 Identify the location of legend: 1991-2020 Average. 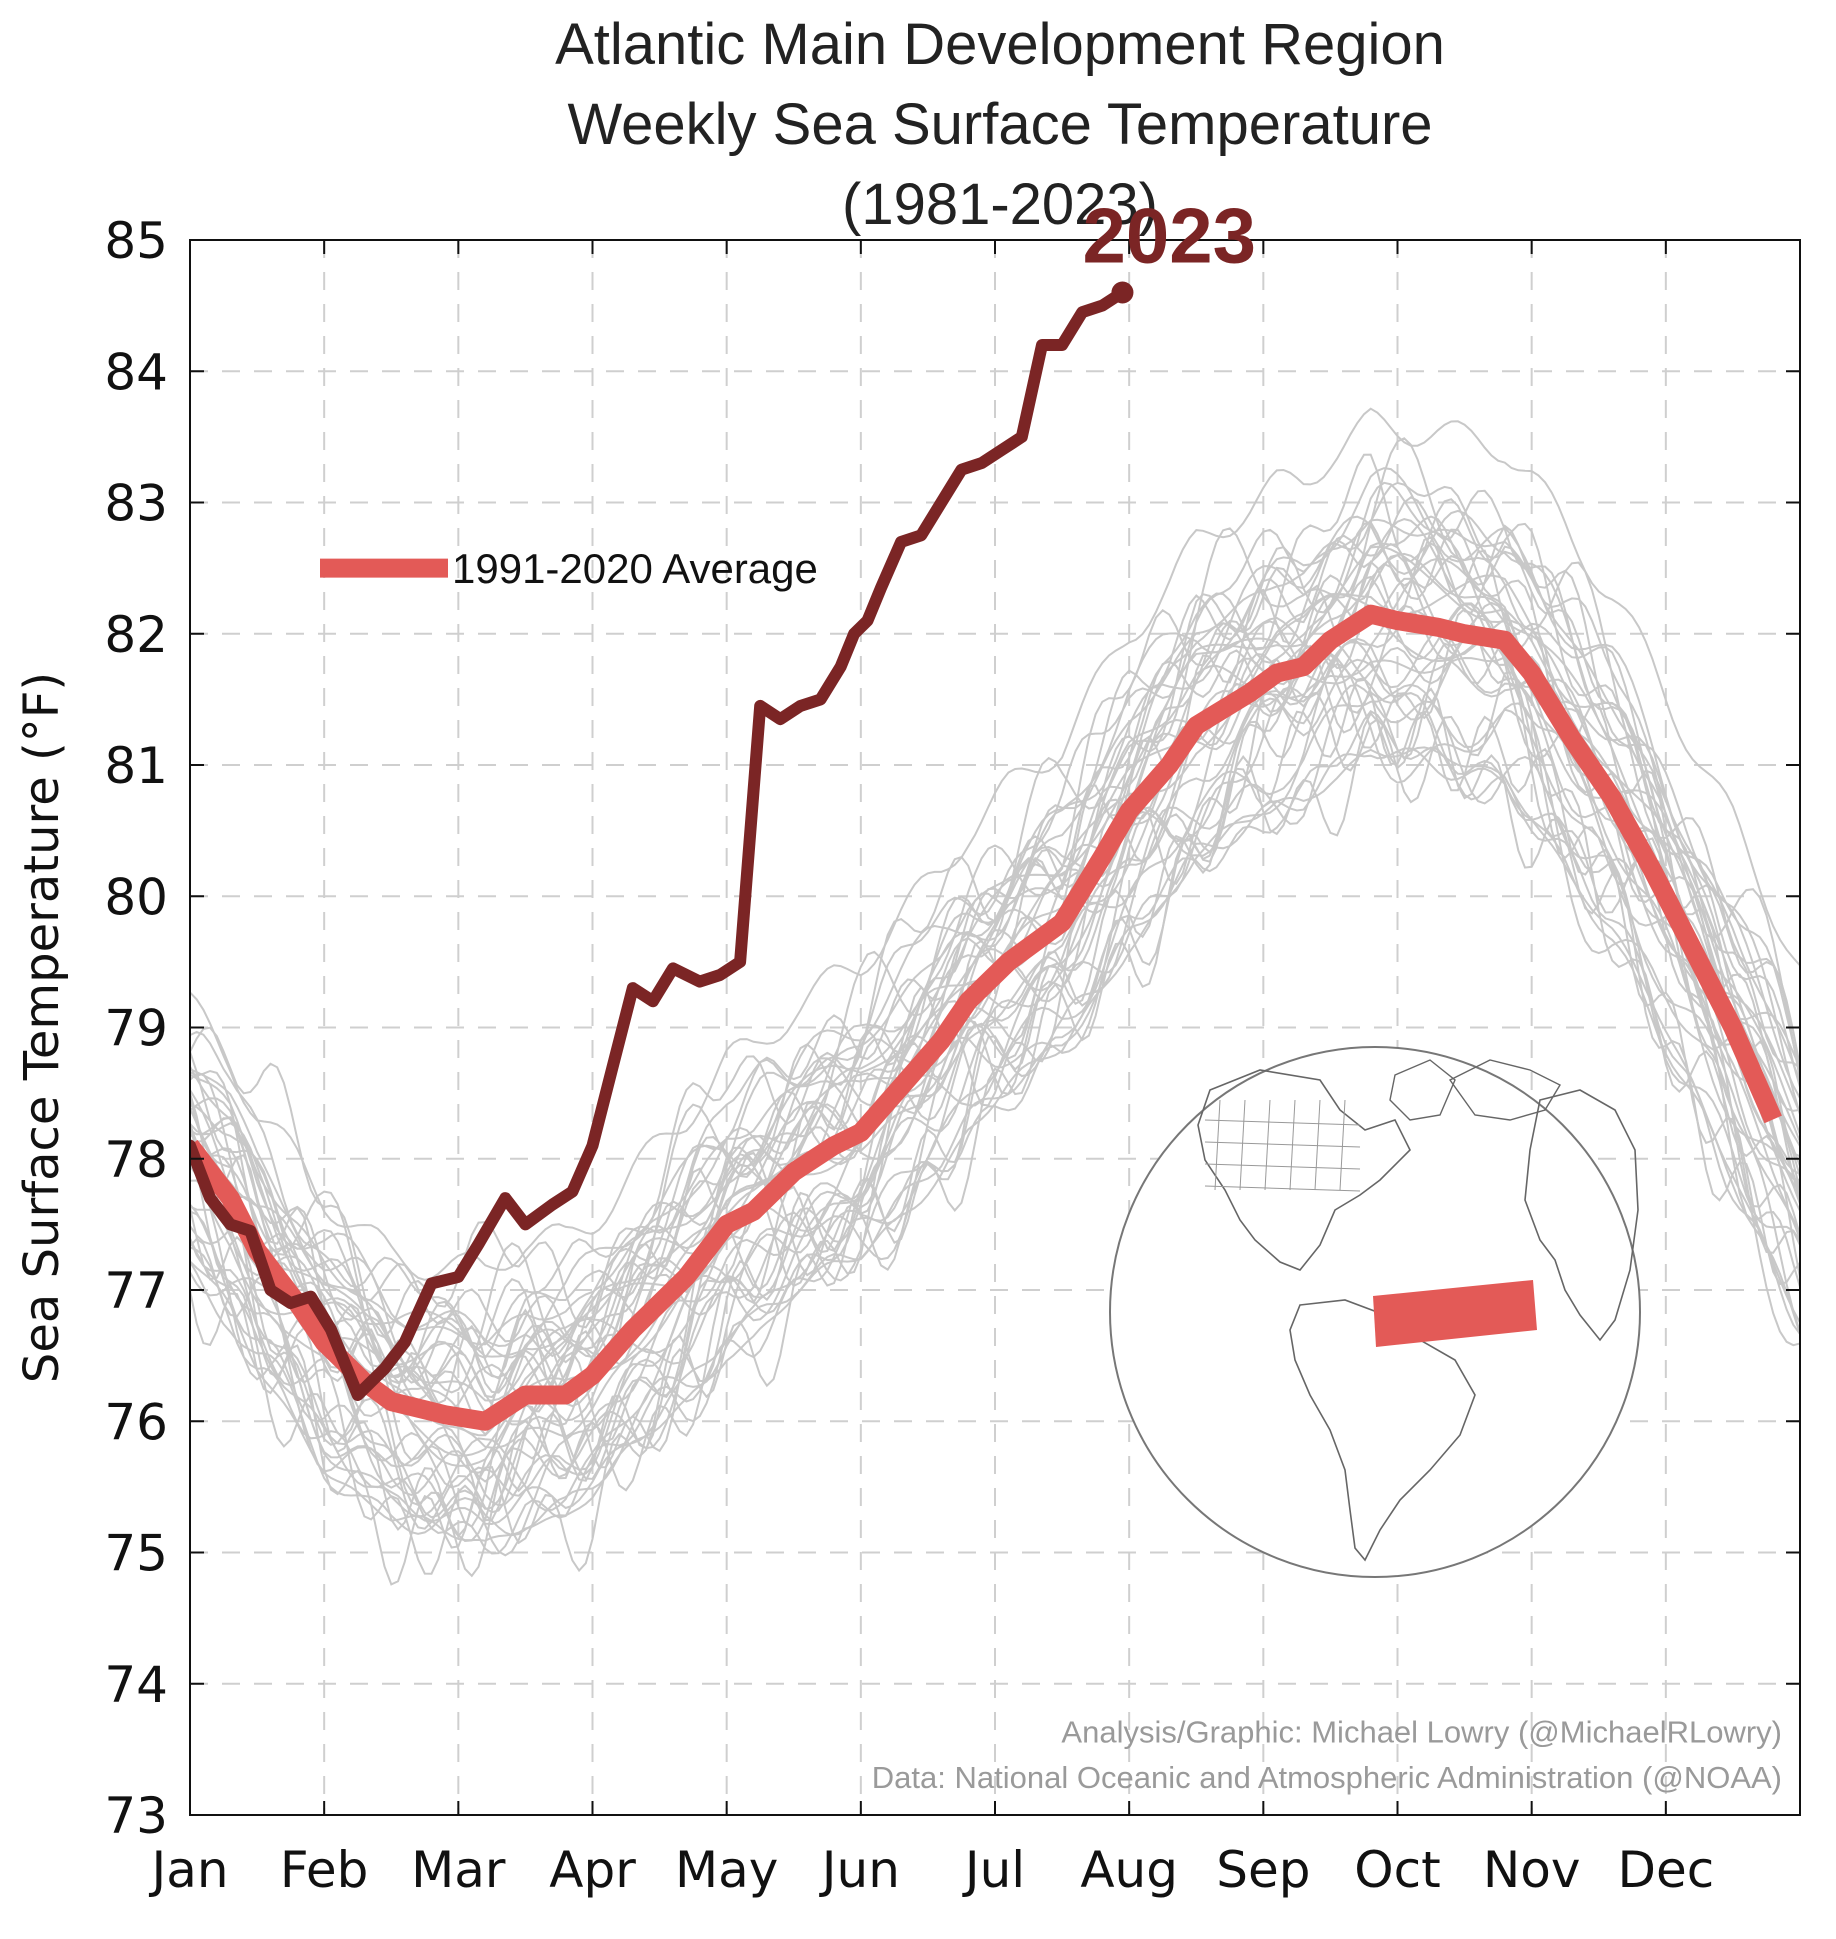
(569, 568).